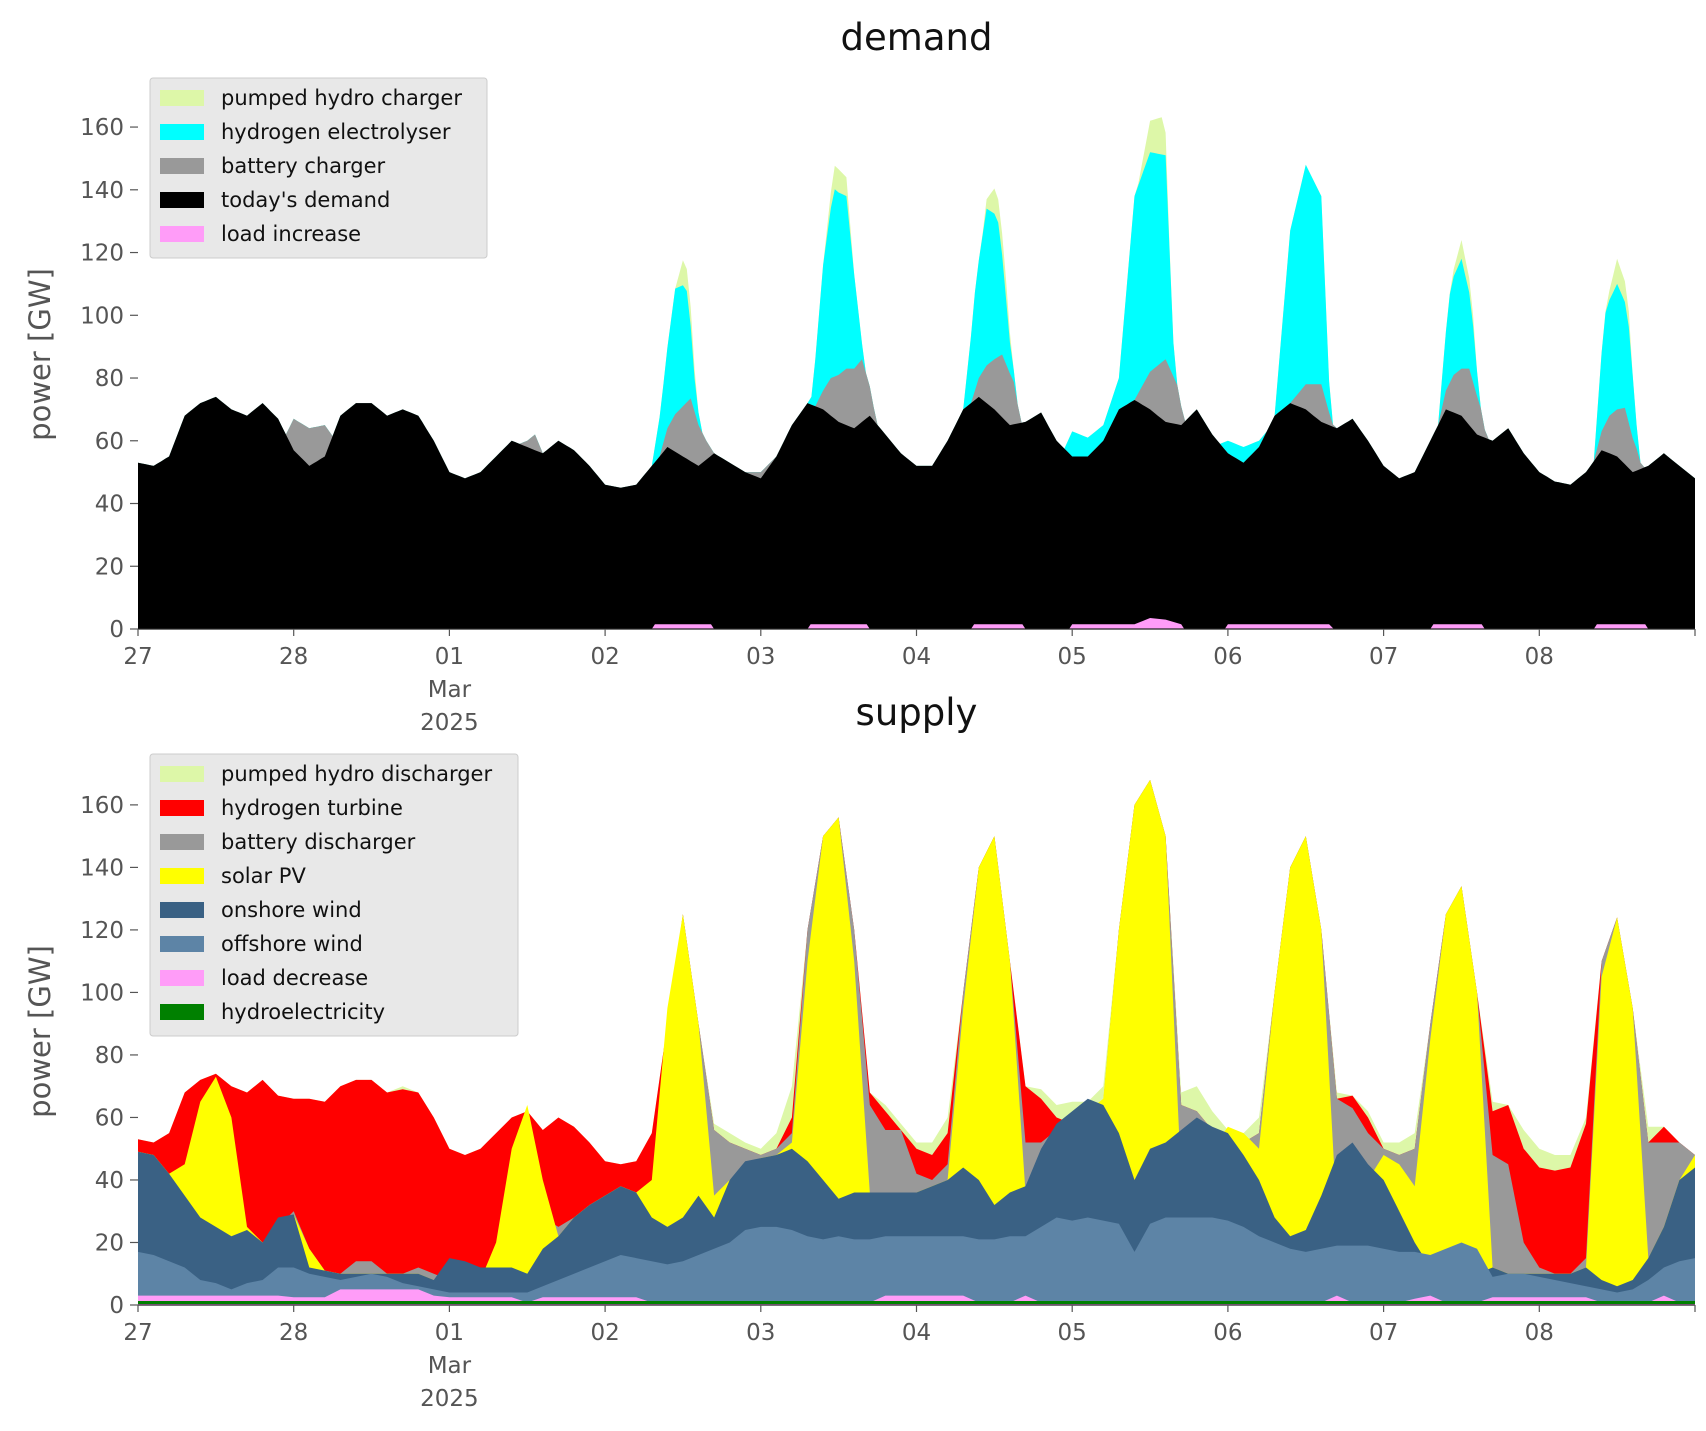 The height and width of the screenshot is (1431, 1706). What do you see at coordinates (303, 166) in the screenshot?
I see `legend-label: battery charger` at bounding box center [303, 166].